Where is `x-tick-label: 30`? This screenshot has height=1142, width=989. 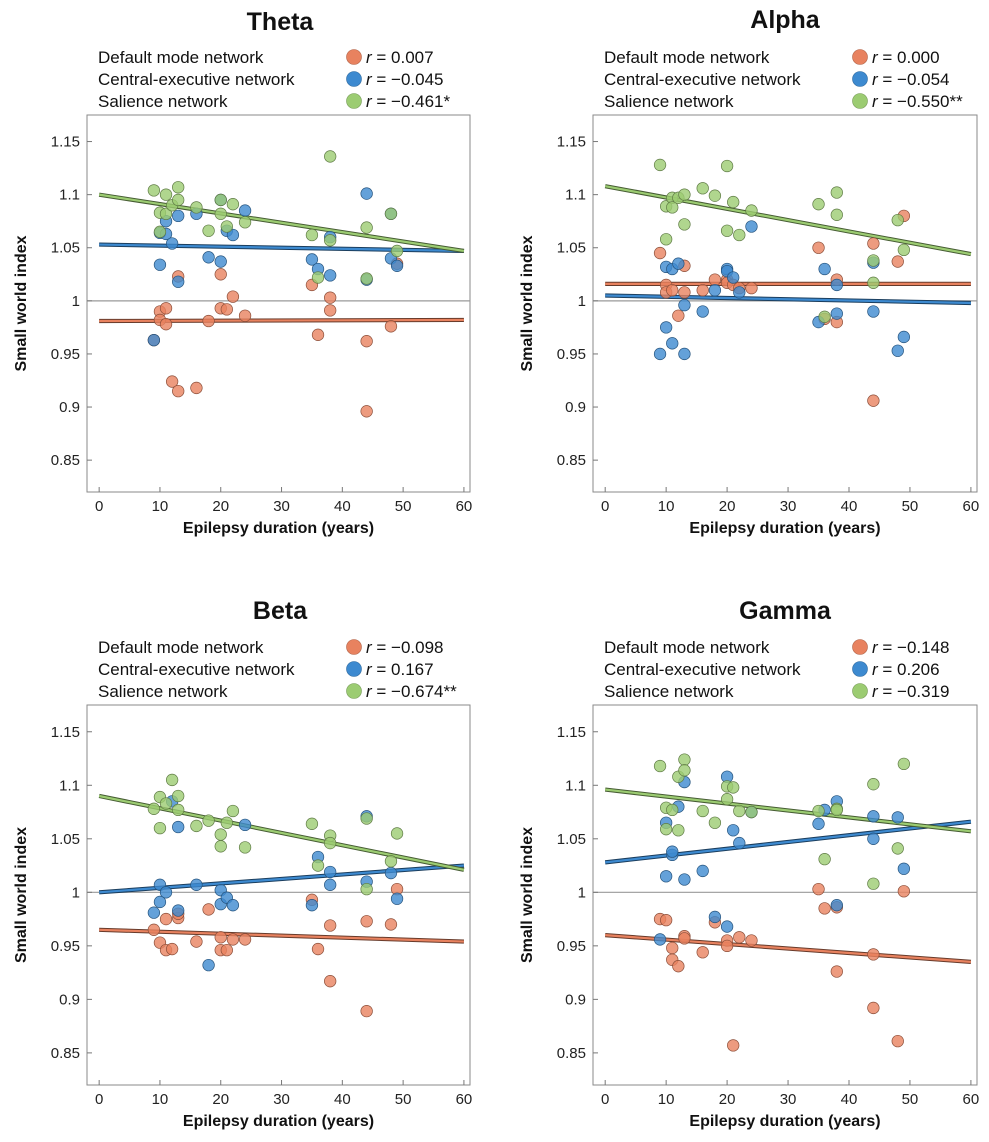 x-tick-label: 30 is located at coordinates (281, 506).